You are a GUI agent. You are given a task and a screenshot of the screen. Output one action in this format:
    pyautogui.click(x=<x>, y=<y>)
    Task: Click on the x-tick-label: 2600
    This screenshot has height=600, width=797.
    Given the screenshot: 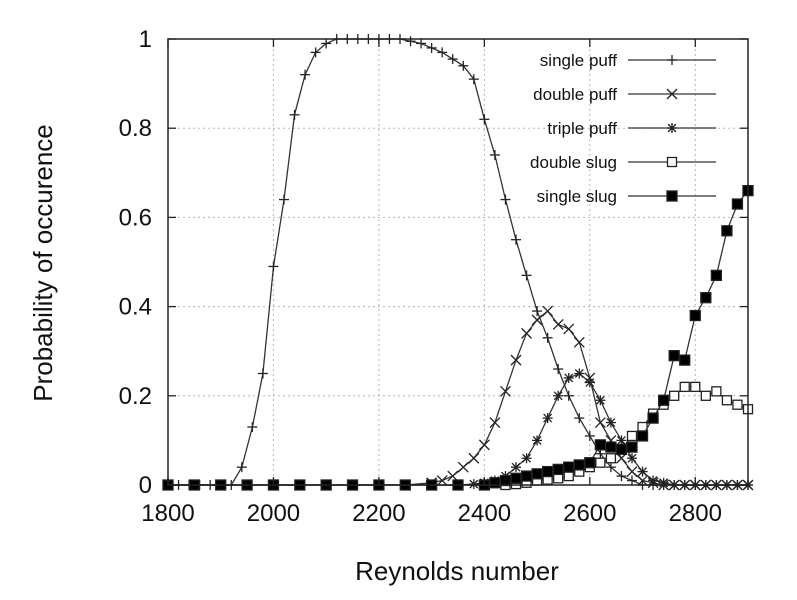 What is the action you would take?
    pyautogui.click(x=589, y=513)
    